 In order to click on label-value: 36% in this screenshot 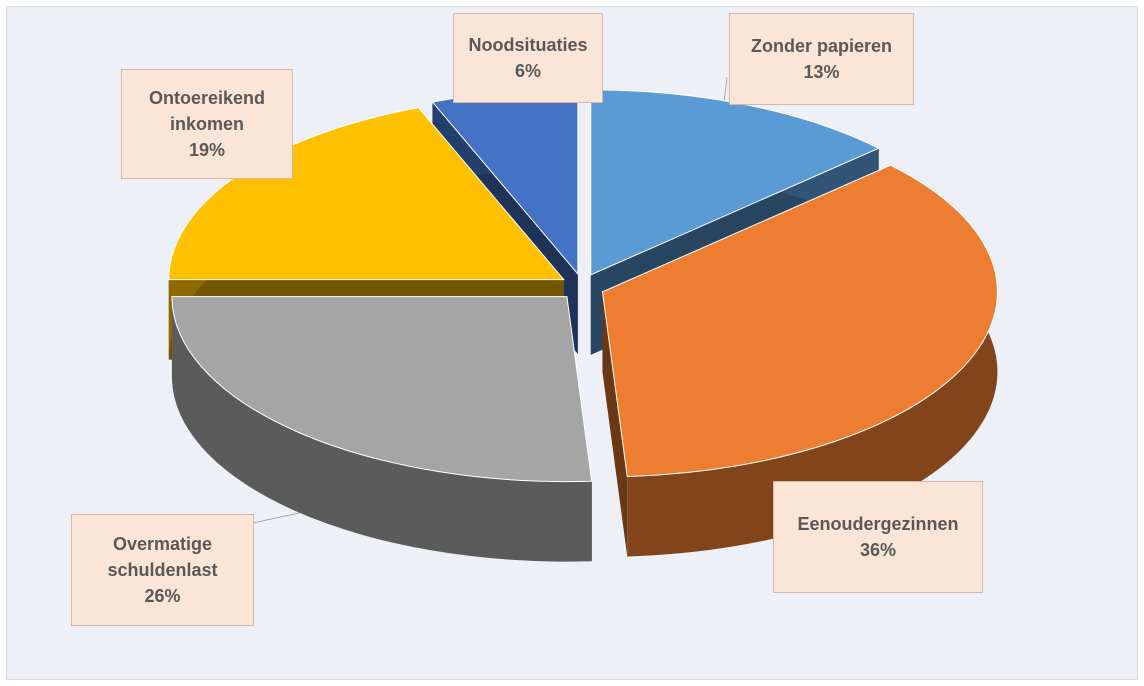, I will do `click(878, 550)`.